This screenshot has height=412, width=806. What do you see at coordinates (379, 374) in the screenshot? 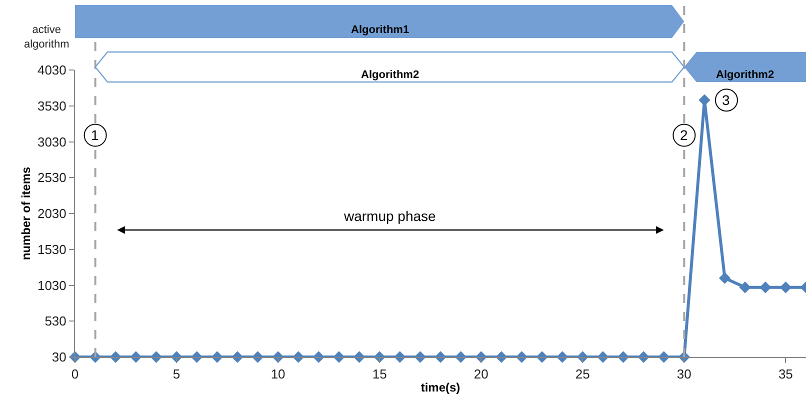
I see `x-tick-label: 15` at bounding box center [379, 374].